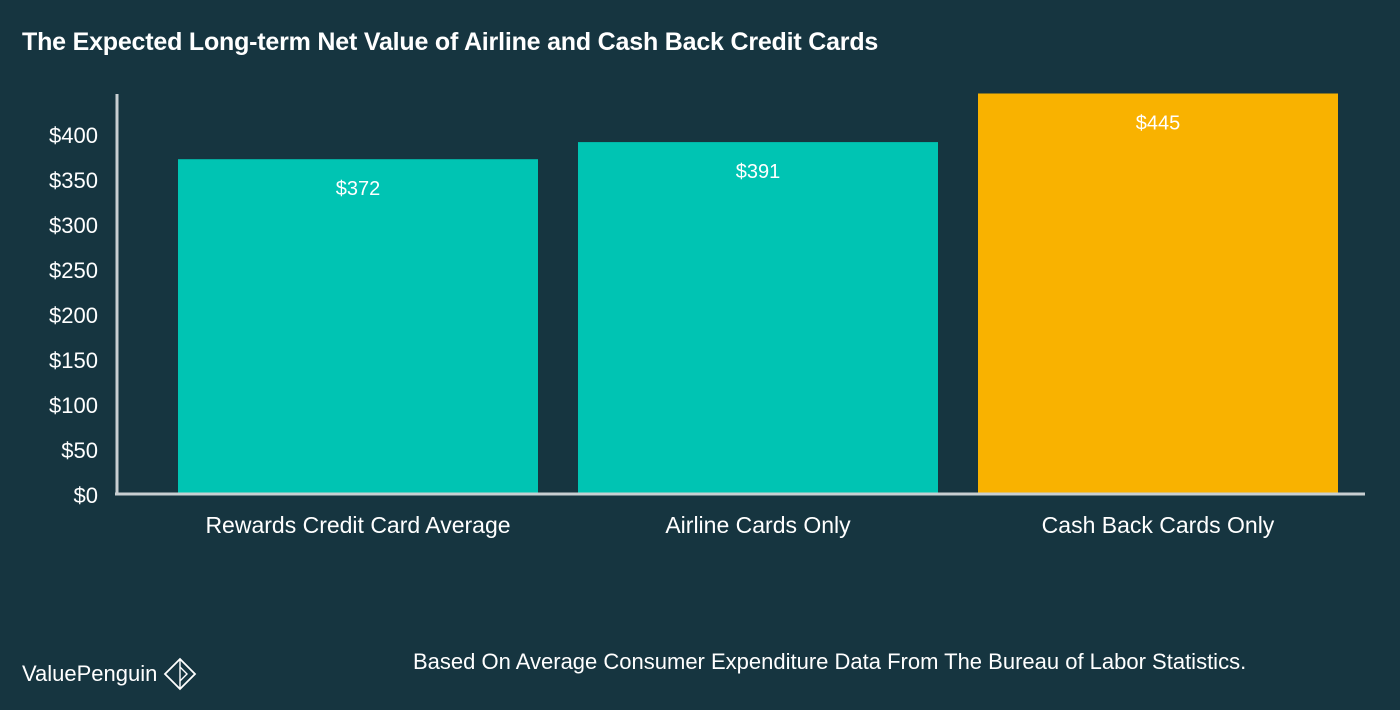 The image size is (1400, 710). Describe the element at coordinates (1158, 525) in the screenshot. I see `x-tick-label: Cash Back Cards Only` at that location.